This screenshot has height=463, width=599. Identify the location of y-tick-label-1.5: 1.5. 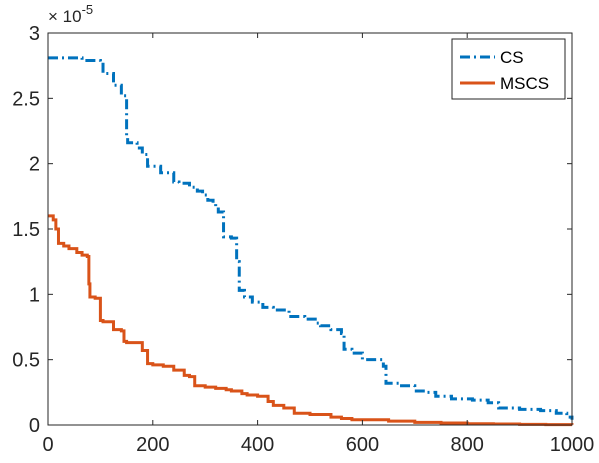
(26, 230).